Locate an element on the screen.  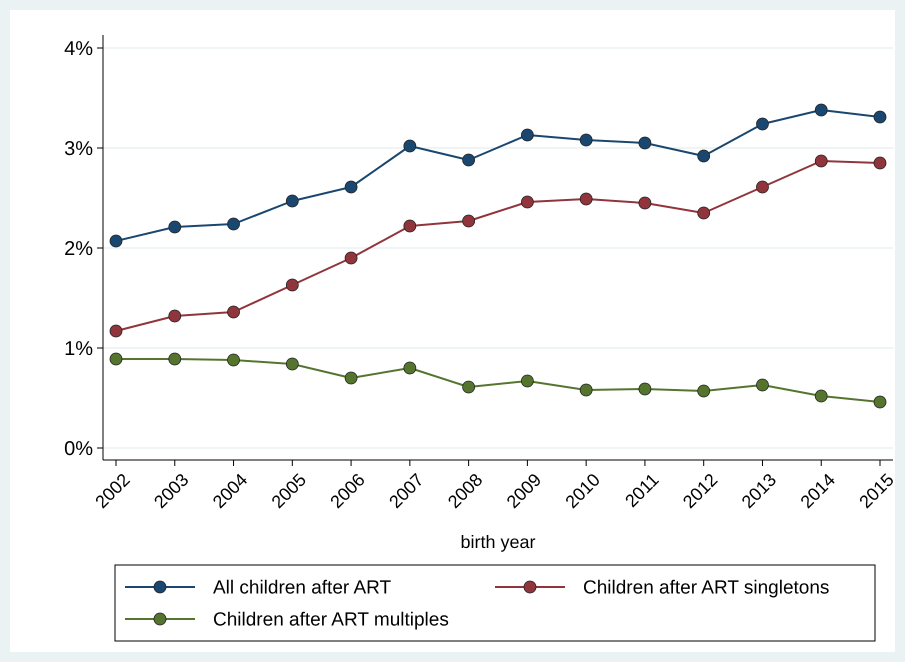
y-tick-label: 0% is located at coordinates (79, 449).